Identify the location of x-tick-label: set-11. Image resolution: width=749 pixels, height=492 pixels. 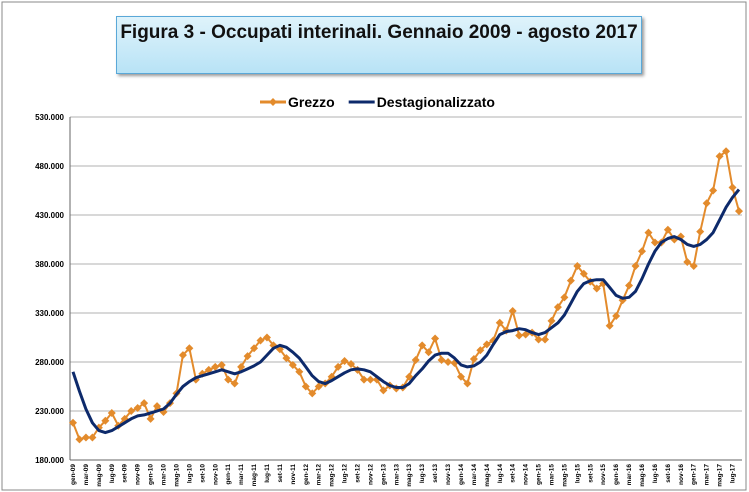
(280, 473).